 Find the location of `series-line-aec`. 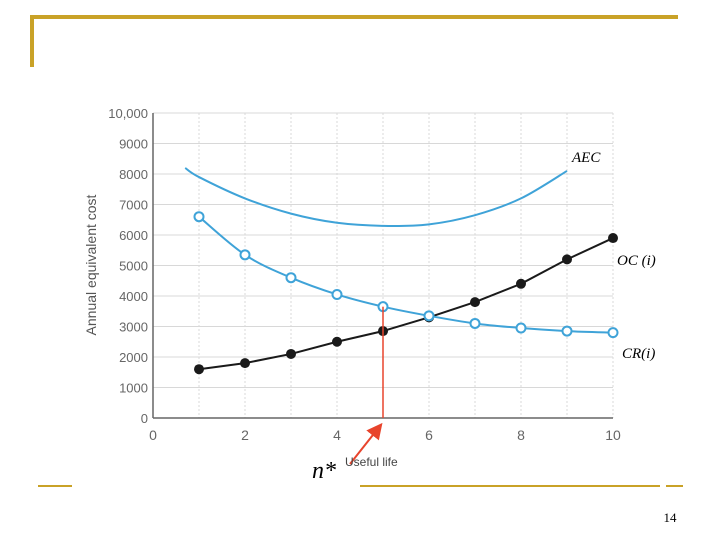

series-line-aec is located at coordinates (376, 197).